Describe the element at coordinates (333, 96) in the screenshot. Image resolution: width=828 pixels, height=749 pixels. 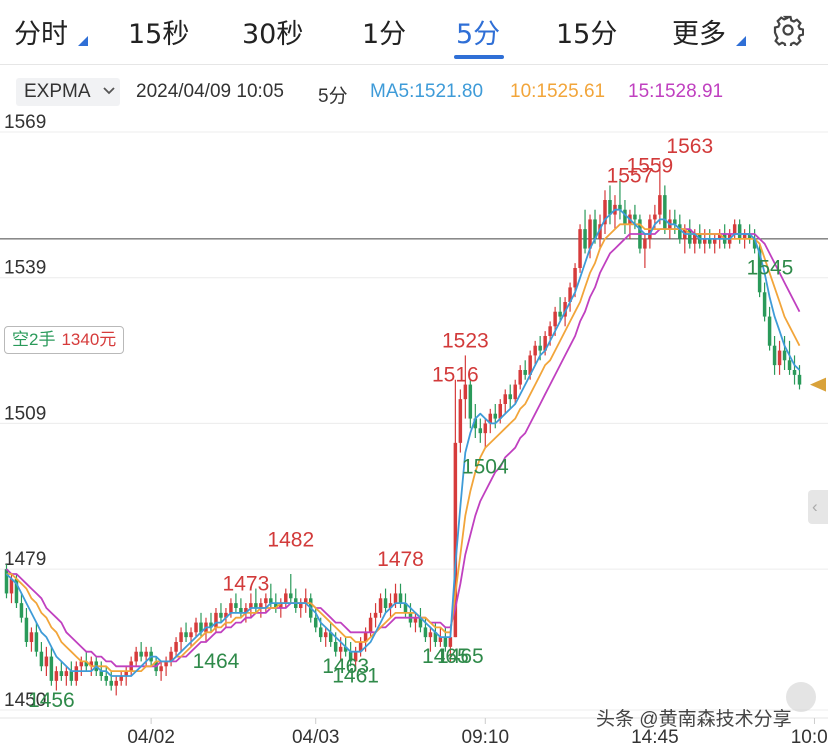
I see `period-readout: 5分` at that location.